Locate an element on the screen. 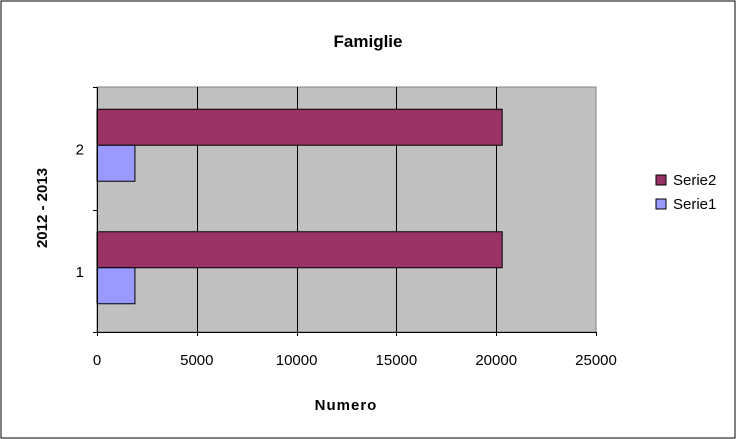 The width and height of the screenshot is (736, 439). y-axis-title: 2012 - 2013 is located at coordinates (42, 208).